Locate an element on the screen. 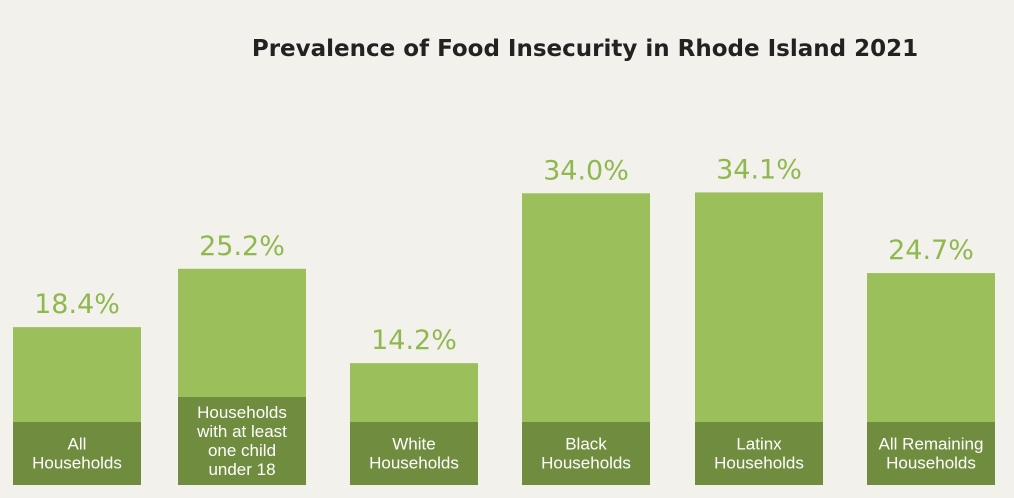 This screenshot has width=1014, height=498. value-label-4: 34.1% is located at coordinates (759, 169).